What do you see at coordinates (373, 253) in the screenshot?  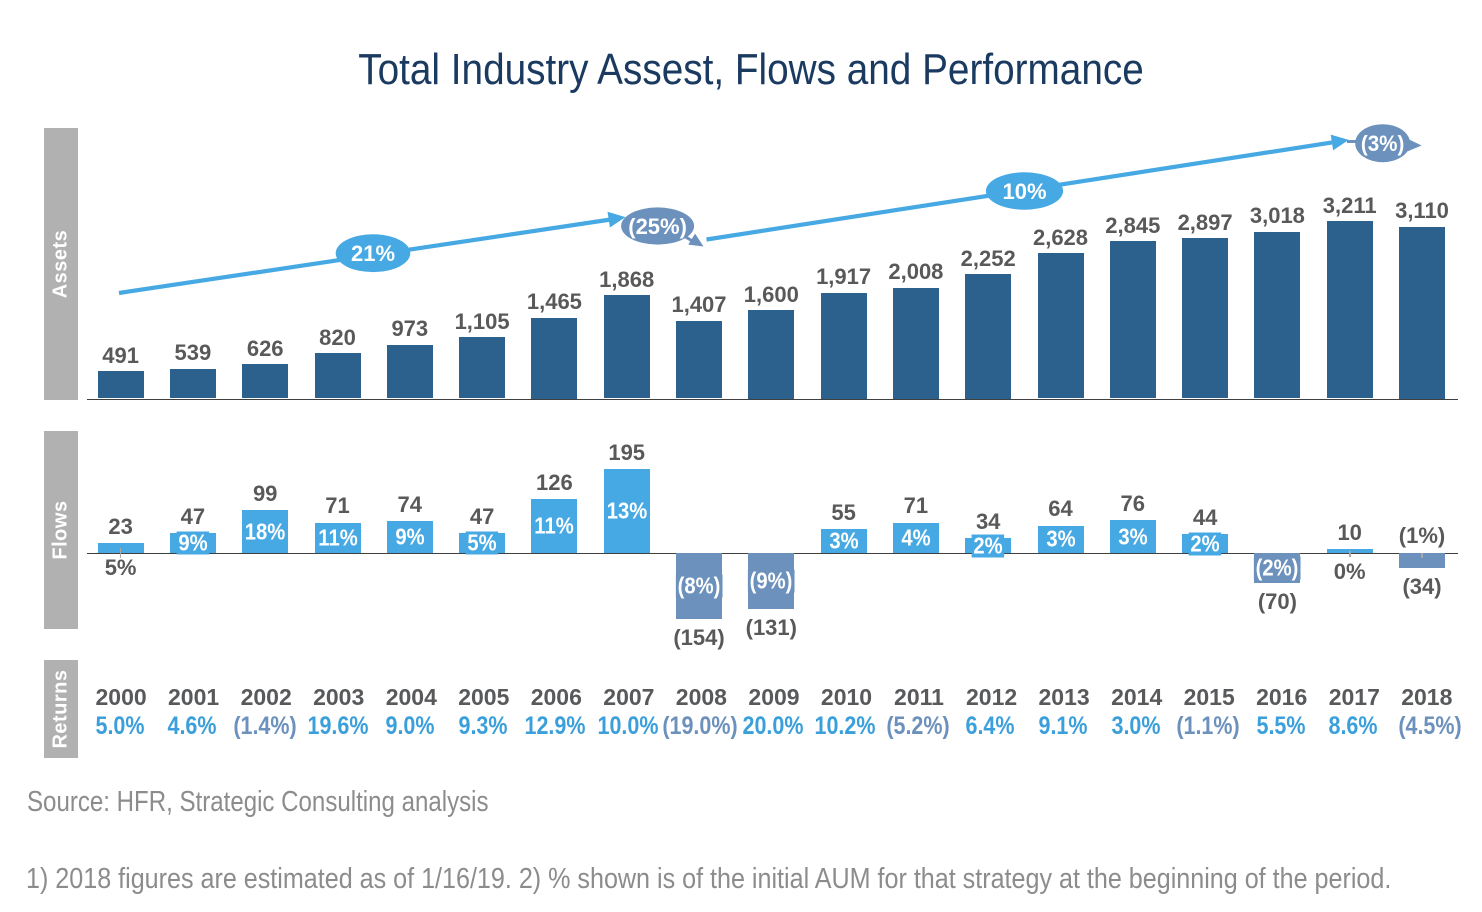 I see `svg-text: 21%` at bounding box center [373, 253].